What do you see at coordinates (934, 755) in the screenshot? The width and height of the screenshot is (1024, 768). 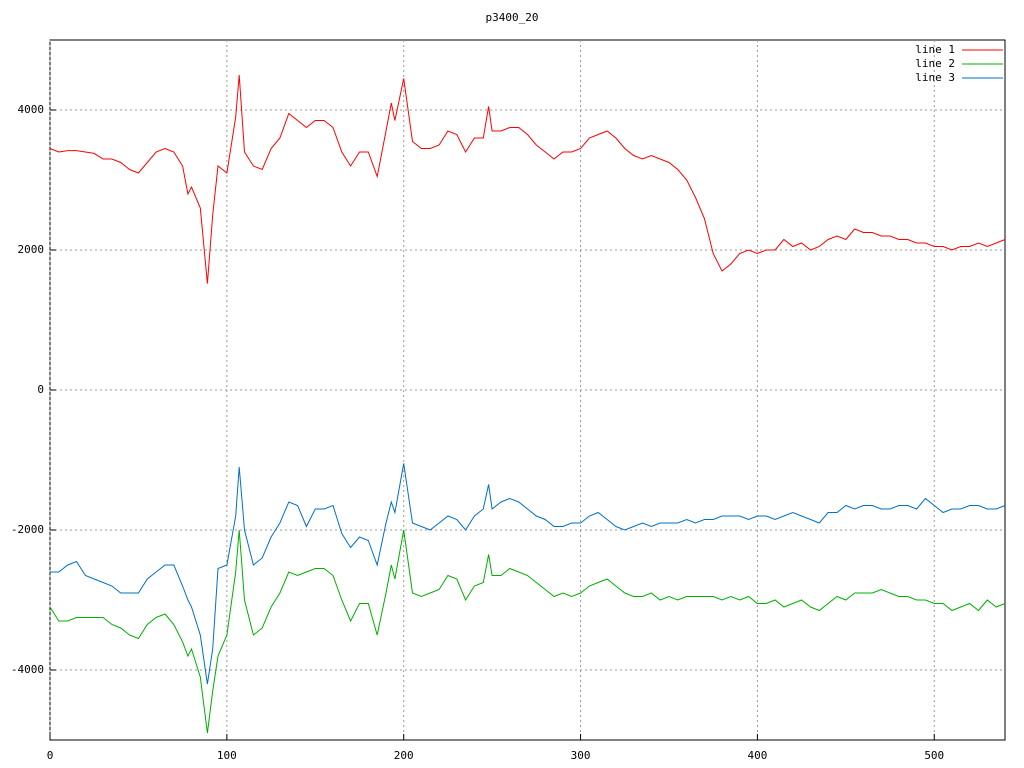 I see `x-tick-label: 500` at bounding box center [934, 755].